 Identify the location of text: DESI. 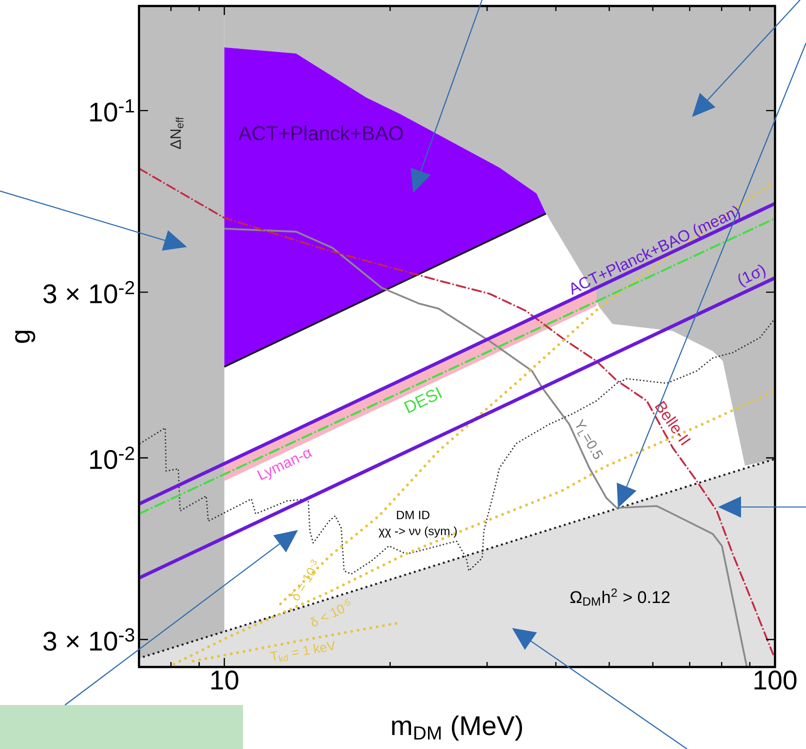
(423, 400).